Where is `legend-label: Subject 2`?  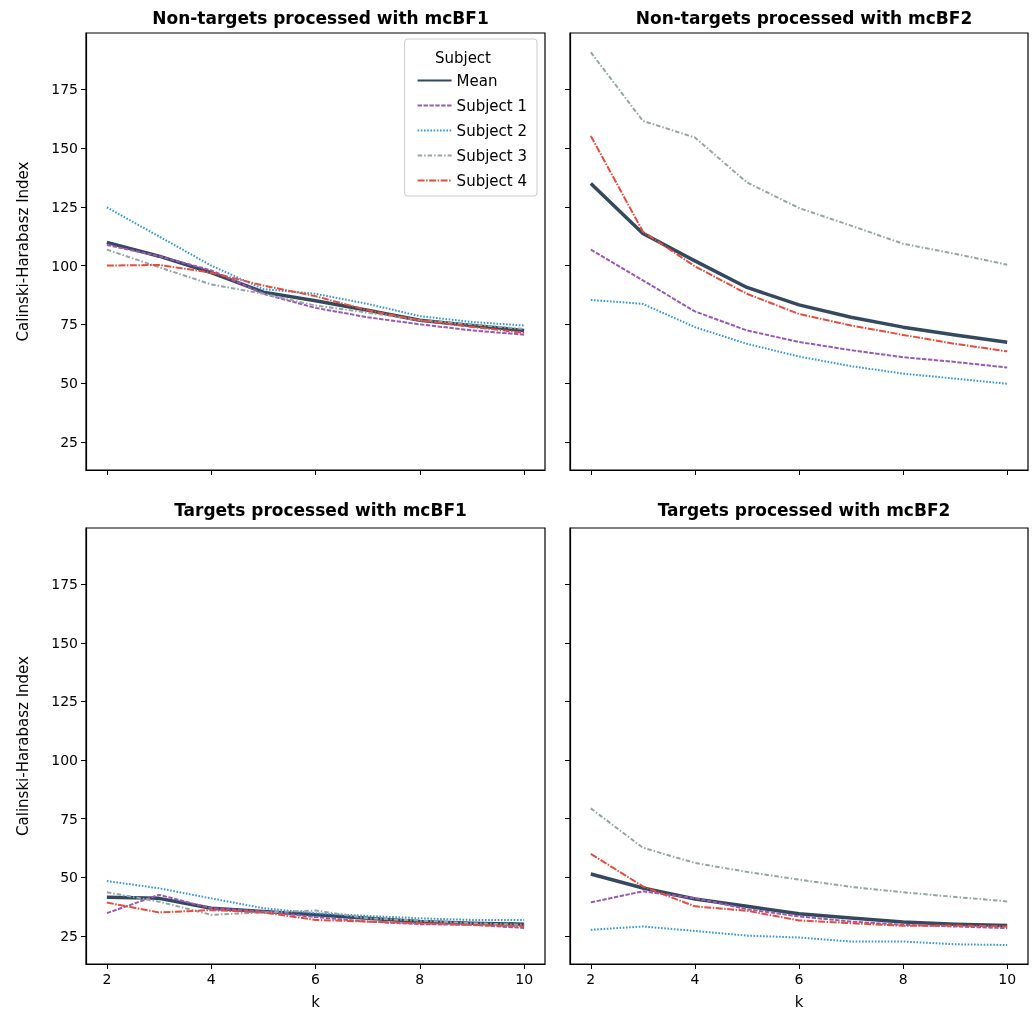 legend-label: Subject 2 is located at coordinates (491, 130).